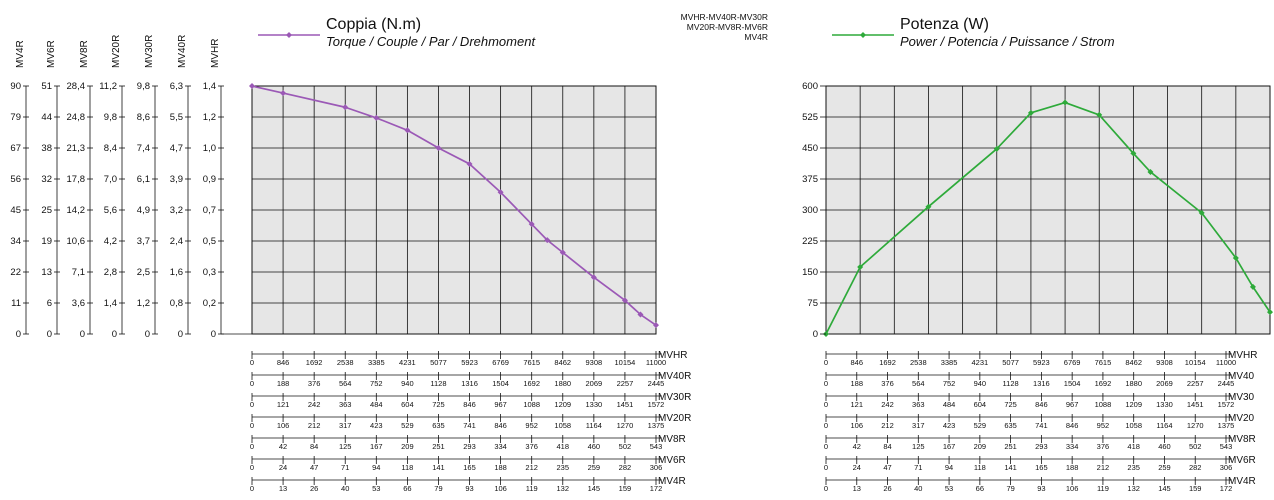 This screenshot has height=500, width=1274. Describe the element at coordinates (1242, 439) in the screenshot. I see `power-x-axis-name: MV8R` at that location.